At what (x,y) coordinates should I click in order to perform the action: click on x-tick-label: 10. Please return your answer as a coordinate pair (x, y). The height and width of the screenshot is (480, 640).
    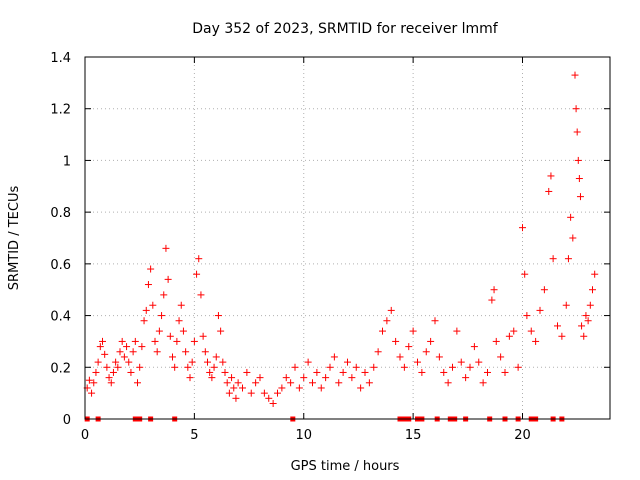
    Looking at the image, I should click on (303, 435).